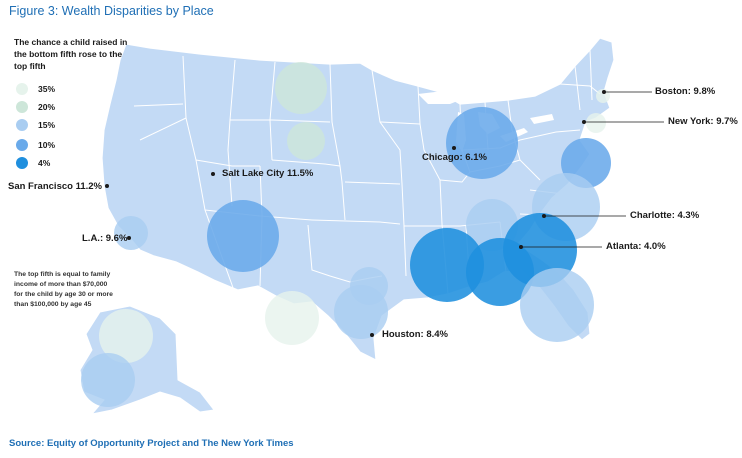  I want to click on label-san-francisco: San Francisco 11.2%, so click(55, 186).